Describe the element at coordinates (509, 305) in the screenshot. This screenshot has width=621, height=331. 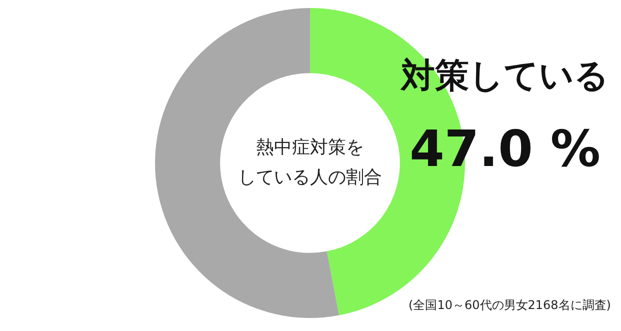
I see `text: (全国10～60代の男女2168名に調査)` at that location.